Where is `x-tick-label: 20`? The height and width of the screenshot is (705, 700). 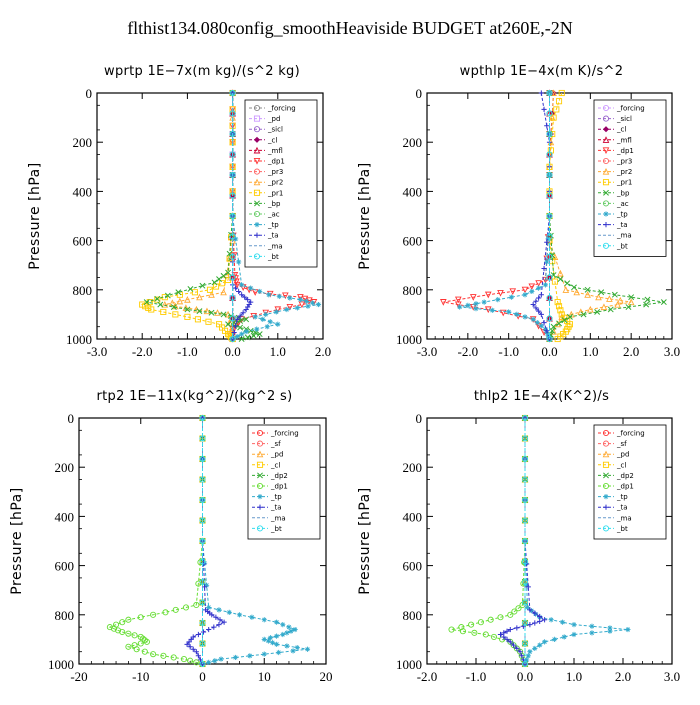
x-tick-label: 20 is located at coordinates (326, 676).